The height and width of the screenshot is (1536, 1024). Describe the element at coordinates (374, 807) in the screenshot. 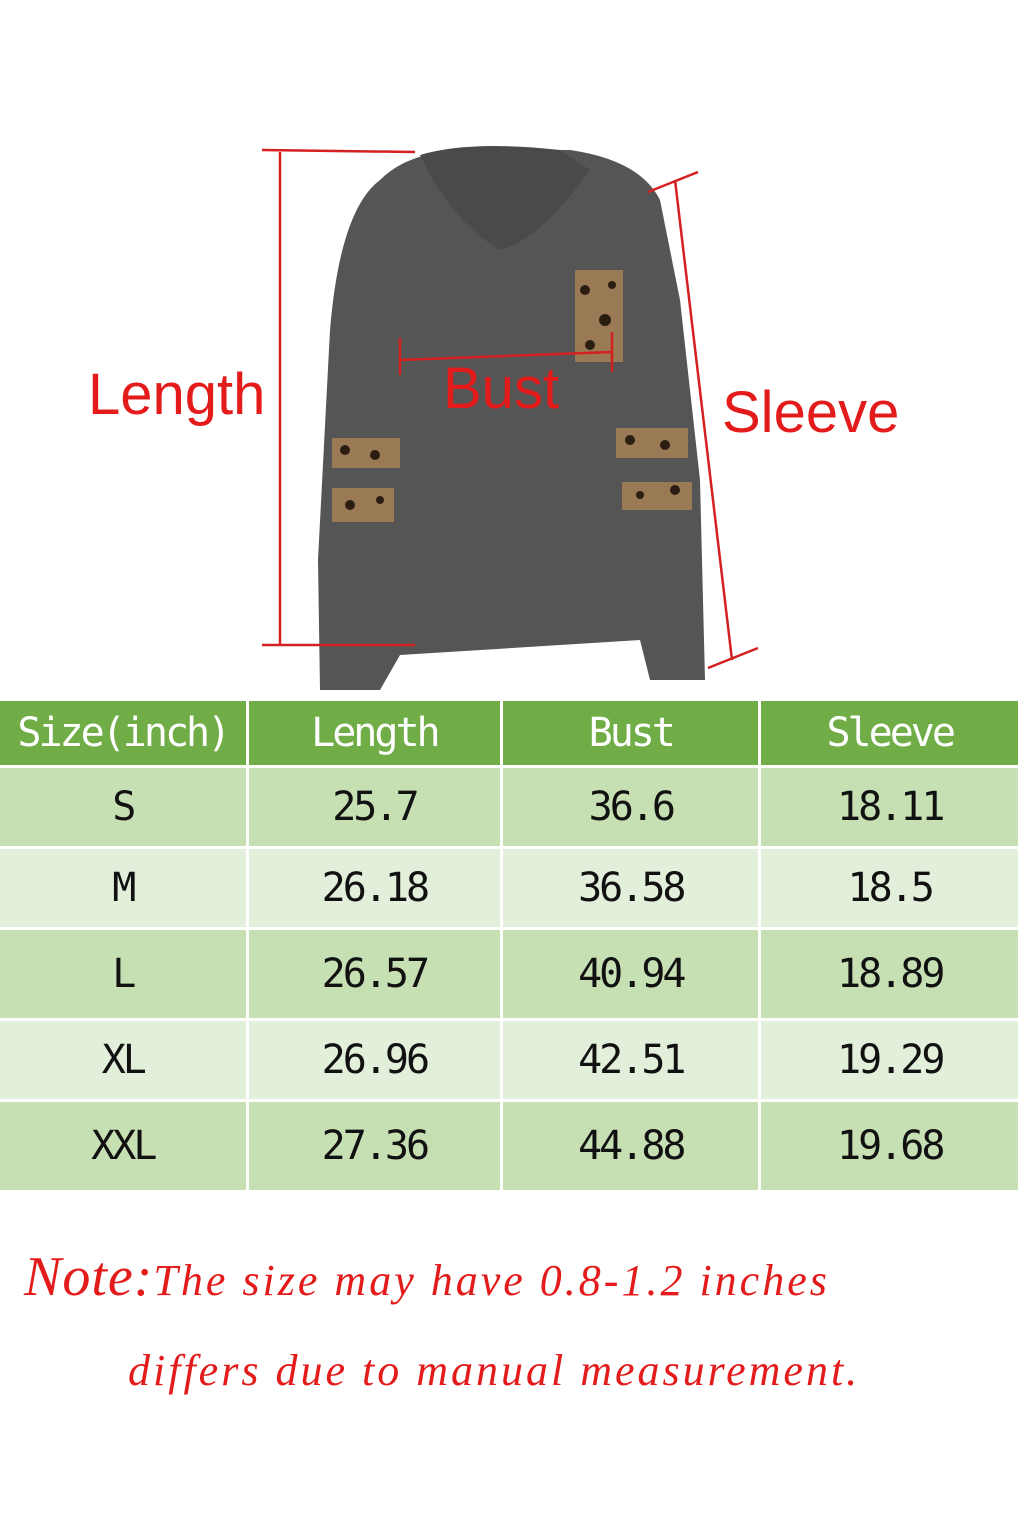

I see `cell-length: 25.7` at that location.